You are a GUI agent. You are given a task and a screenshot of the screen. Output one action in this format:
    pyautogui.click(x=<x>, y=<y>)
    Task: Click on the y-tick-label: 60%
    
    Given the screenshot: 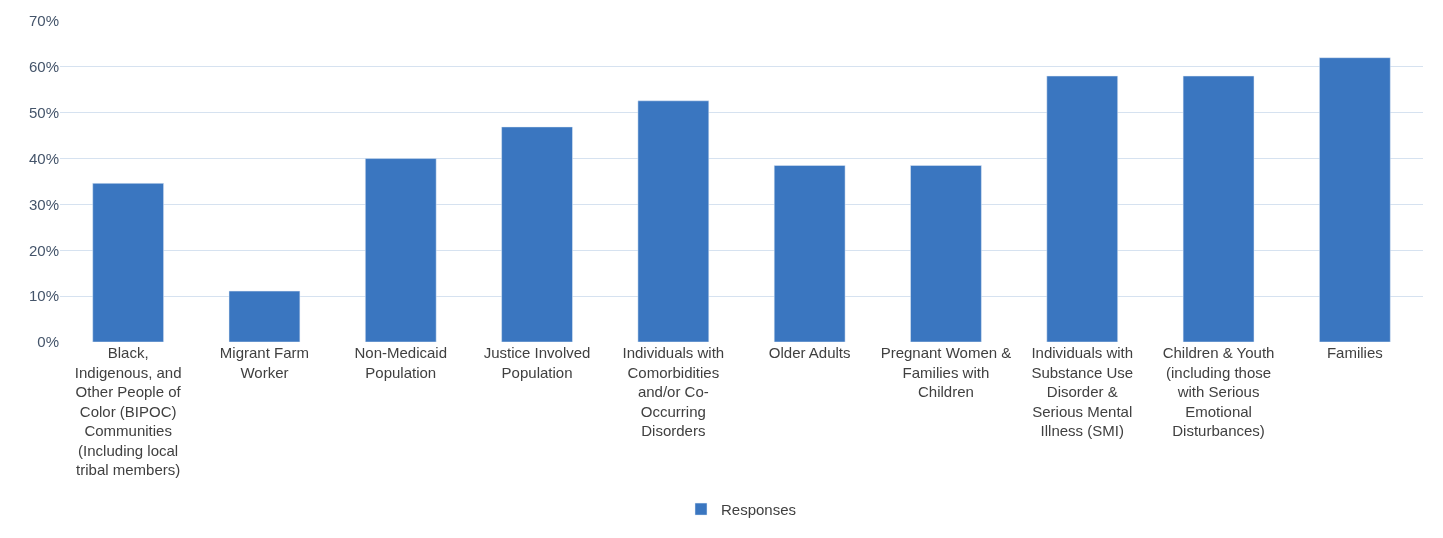 What is the action you would take?
    pyautogui.click(x=43, y=67)
    